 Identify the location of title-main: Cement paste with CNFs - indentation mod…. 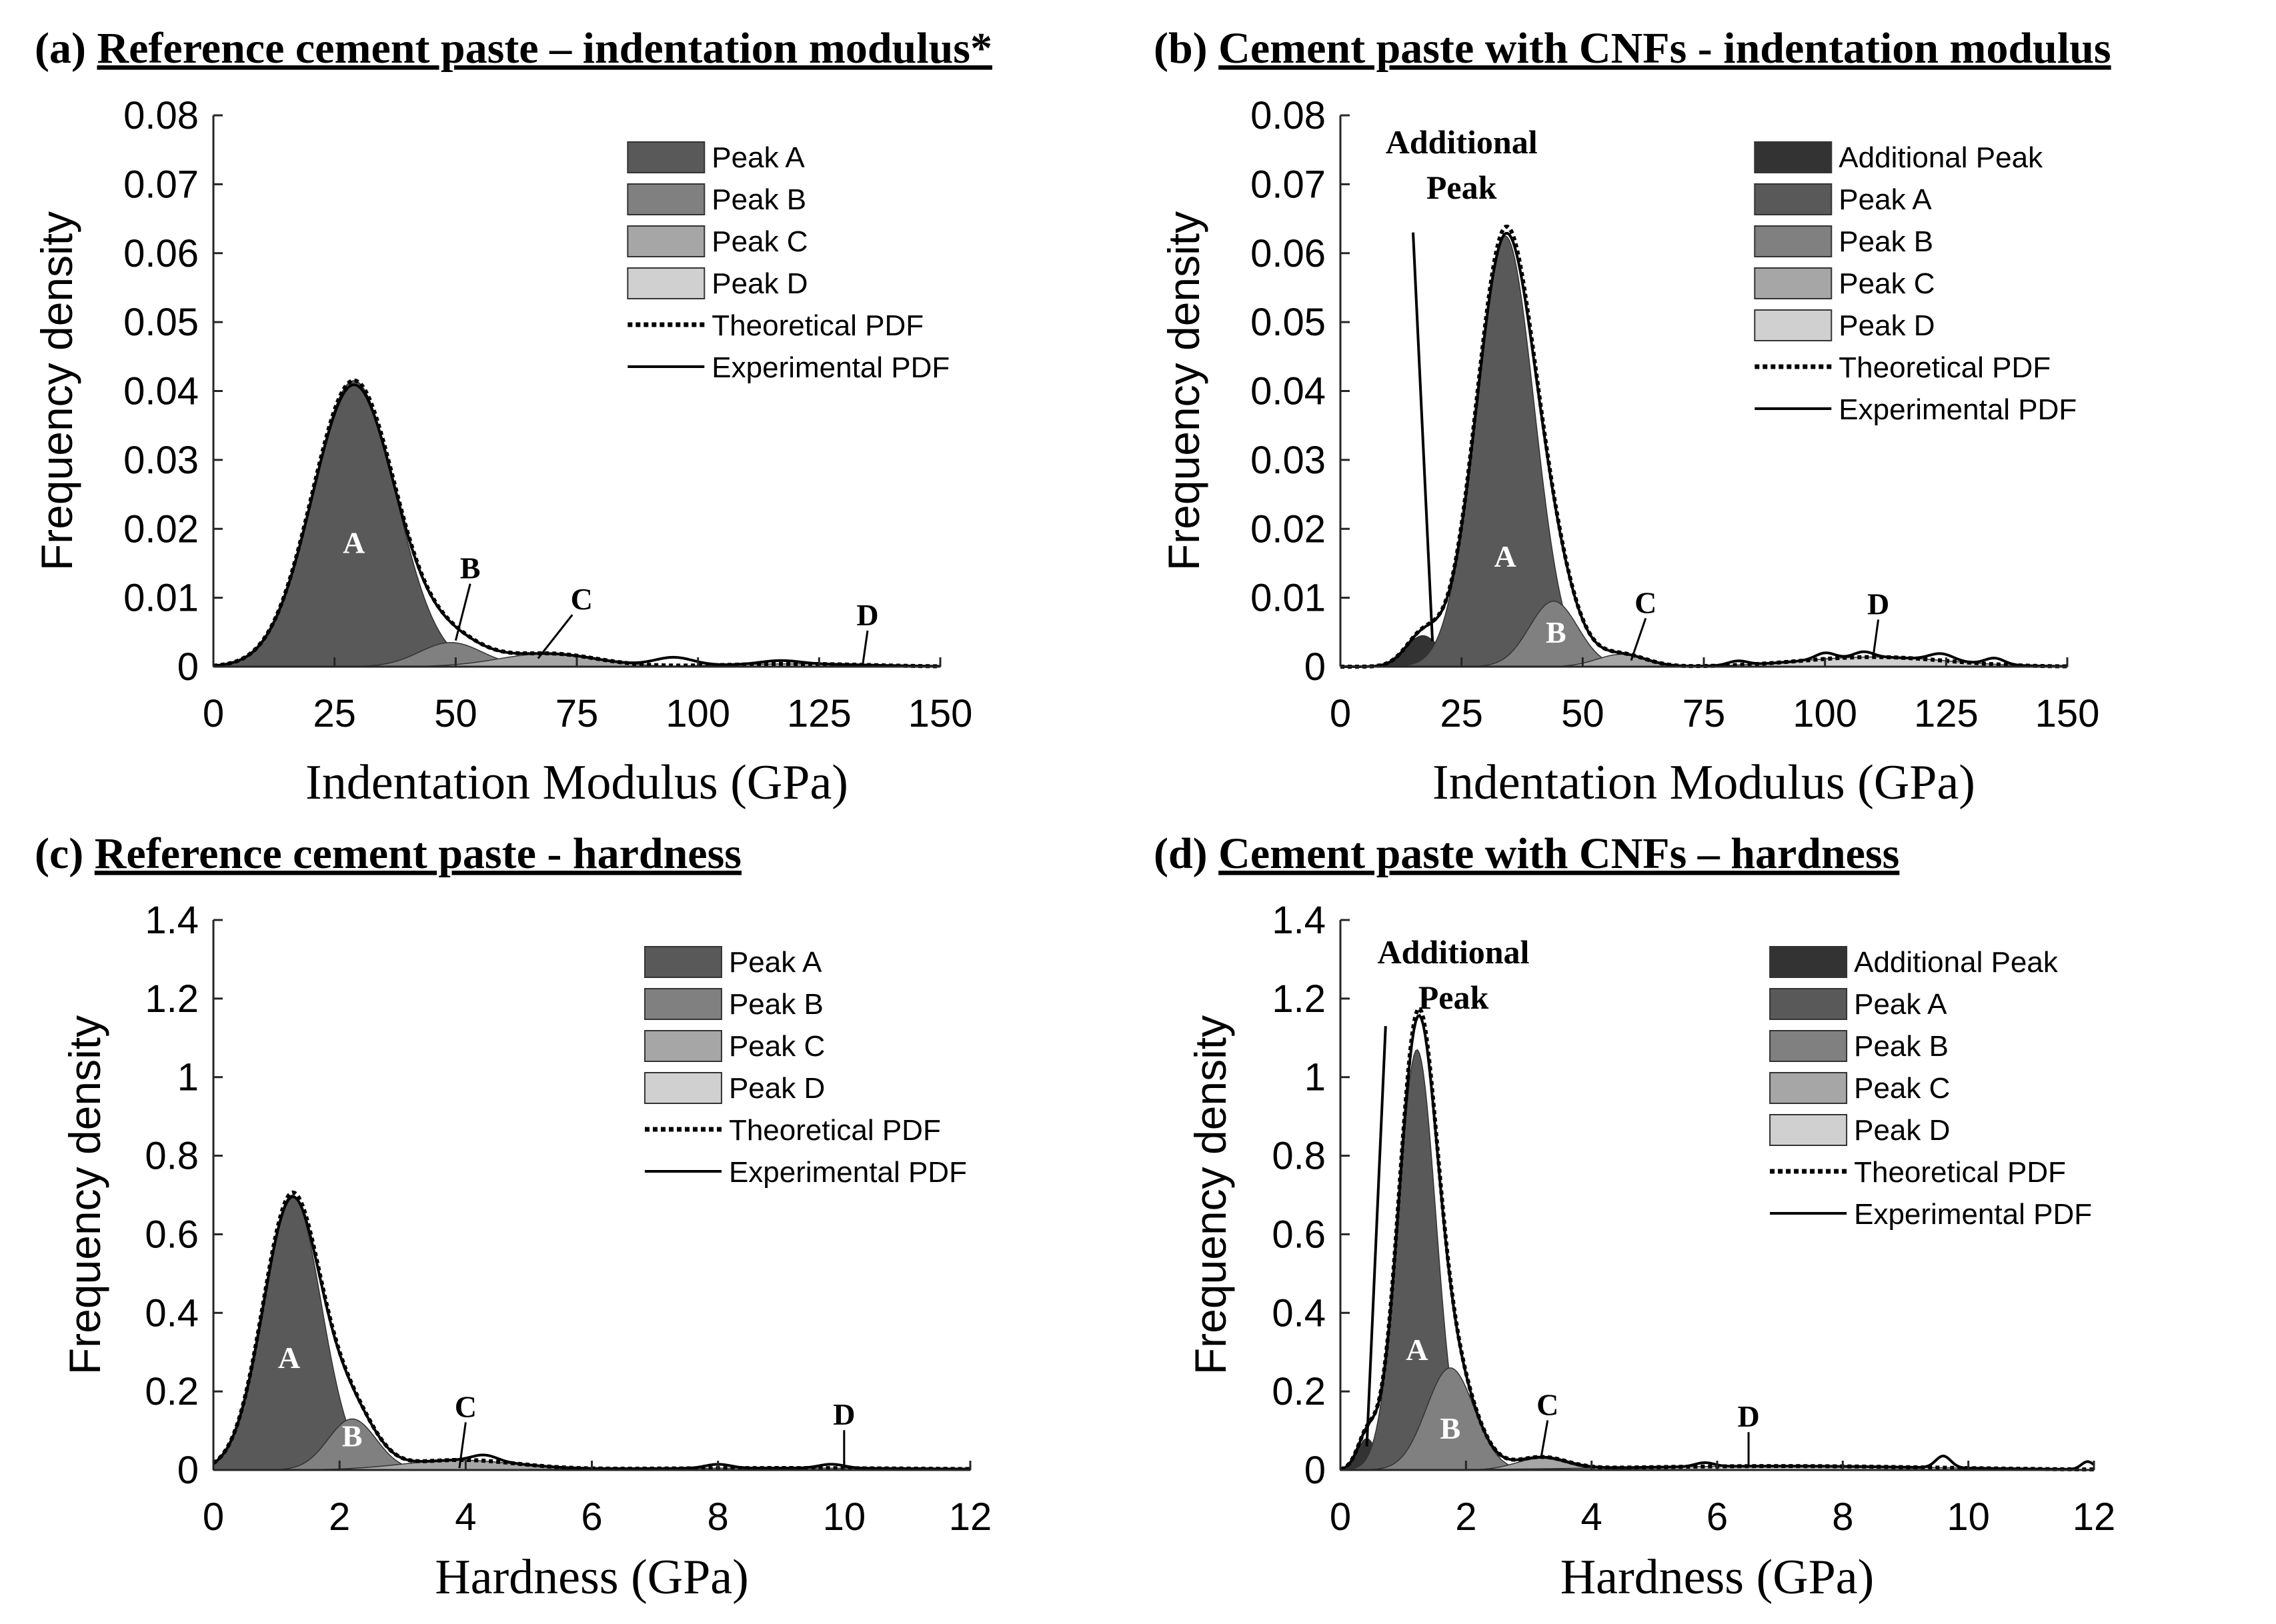
(1664, 48).